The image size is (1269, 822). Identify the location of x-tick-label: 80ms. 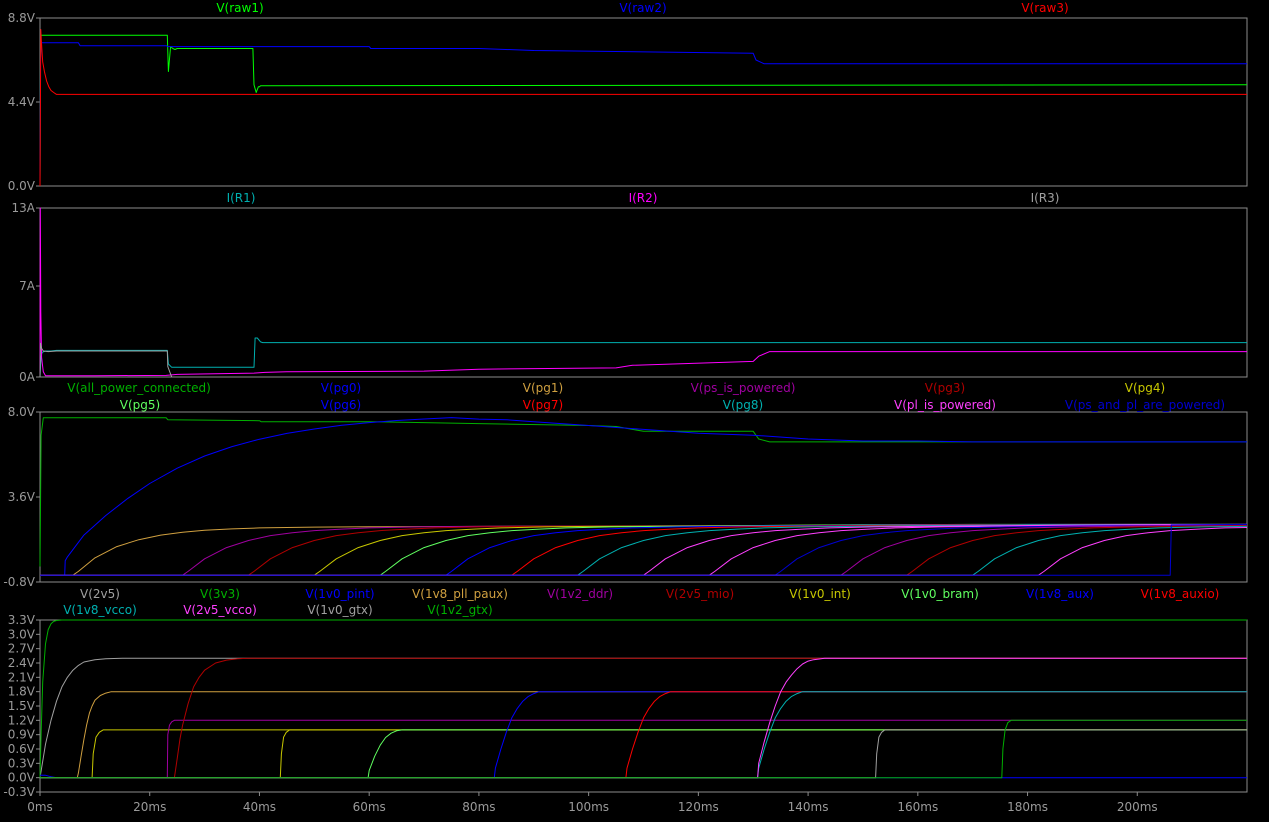
(478, 807).